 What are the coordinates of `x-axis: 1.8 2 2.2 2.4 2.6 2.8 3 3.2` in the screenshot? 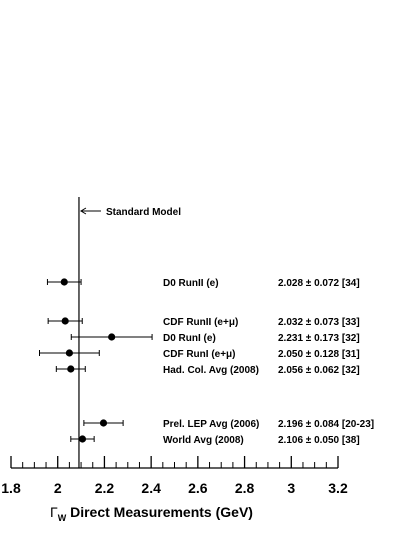 It's located at (174, 476).